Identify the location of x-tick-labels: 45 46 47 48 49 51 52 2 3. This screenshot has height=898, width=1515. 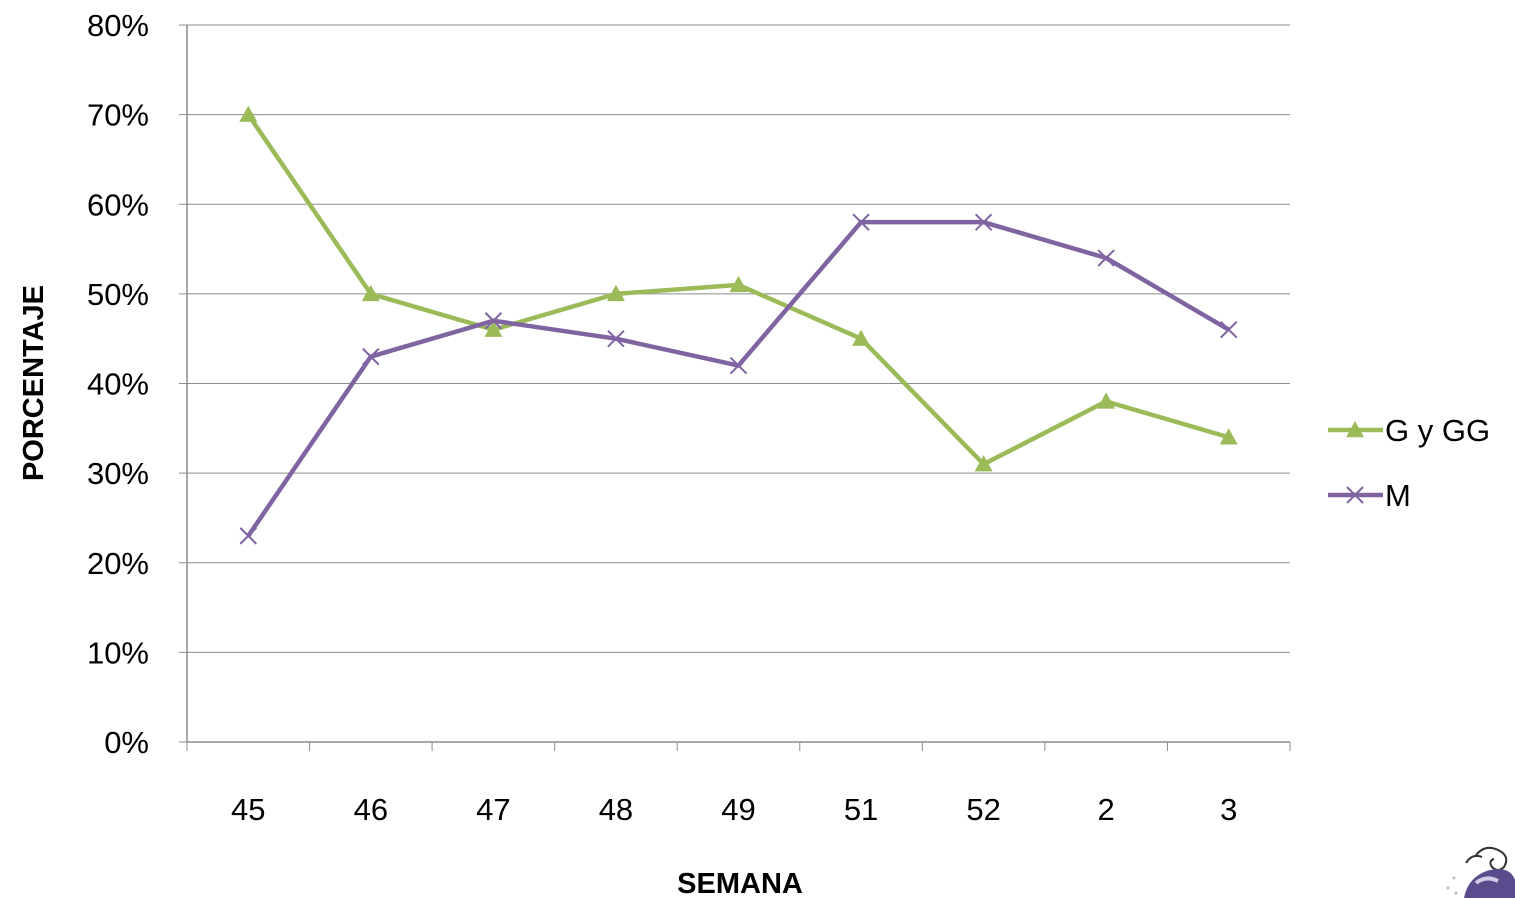
(734, 809).